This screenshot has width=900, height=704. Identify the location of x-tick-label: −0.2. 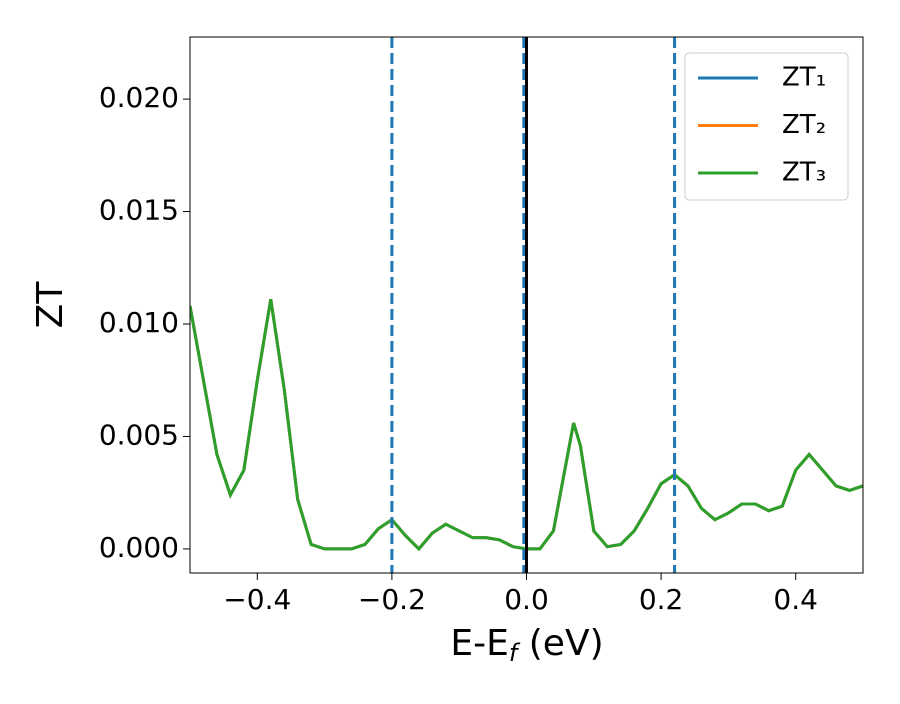
(392, 599).